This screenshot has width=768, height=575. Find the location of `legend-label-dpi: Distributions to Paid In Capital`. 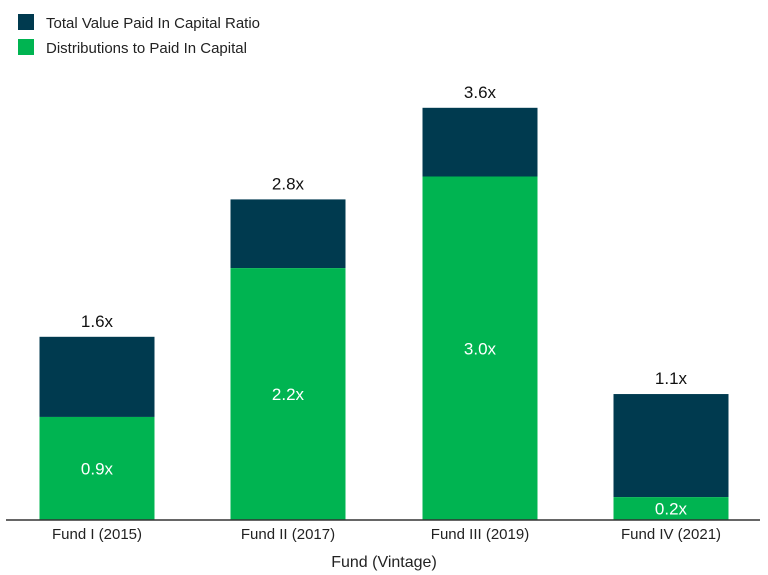

legend-label-dpi: Distributions to Paid In Capital is located at coordinates (146, 48).